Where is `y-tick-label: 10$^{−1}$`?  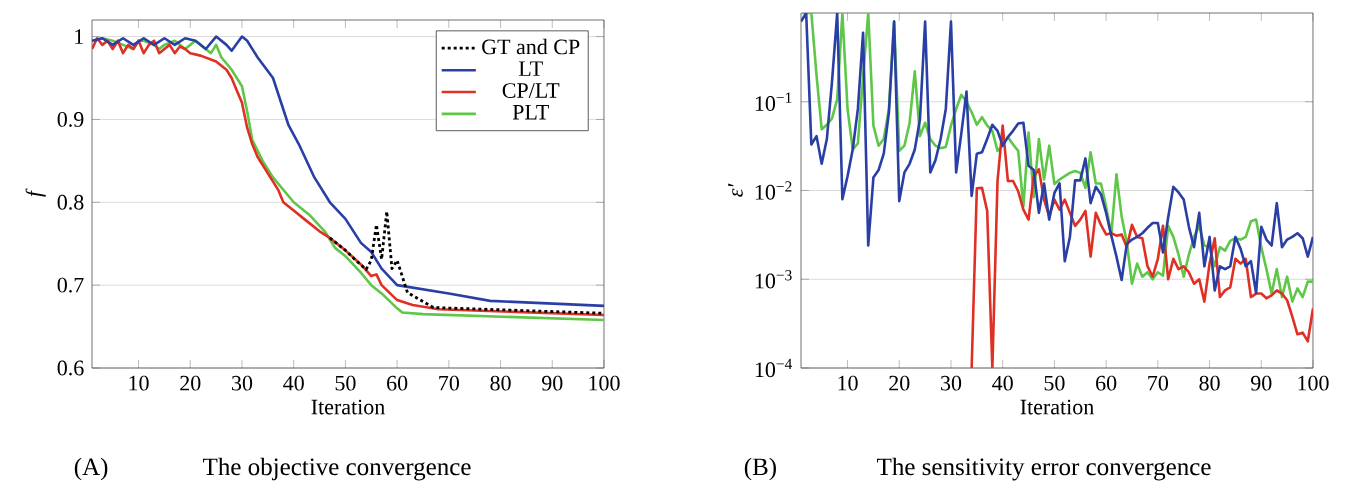
y-tick-label: 10$^{−1}$ is located at coordinates (773, 101).